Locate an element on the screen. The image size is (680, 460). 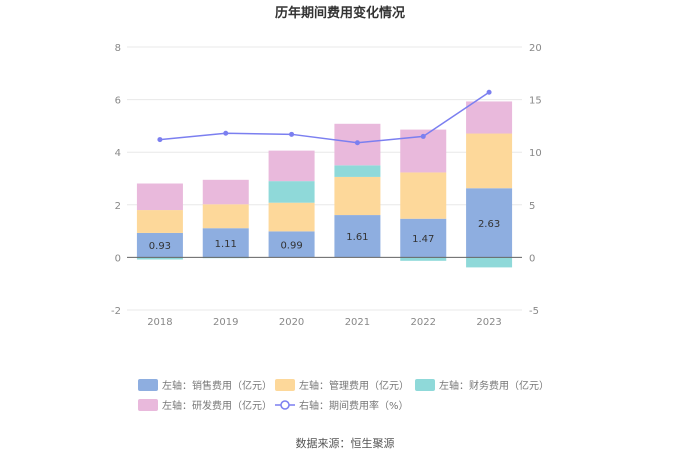
right-tick-label: 20 is located at coordinates (535, 48).